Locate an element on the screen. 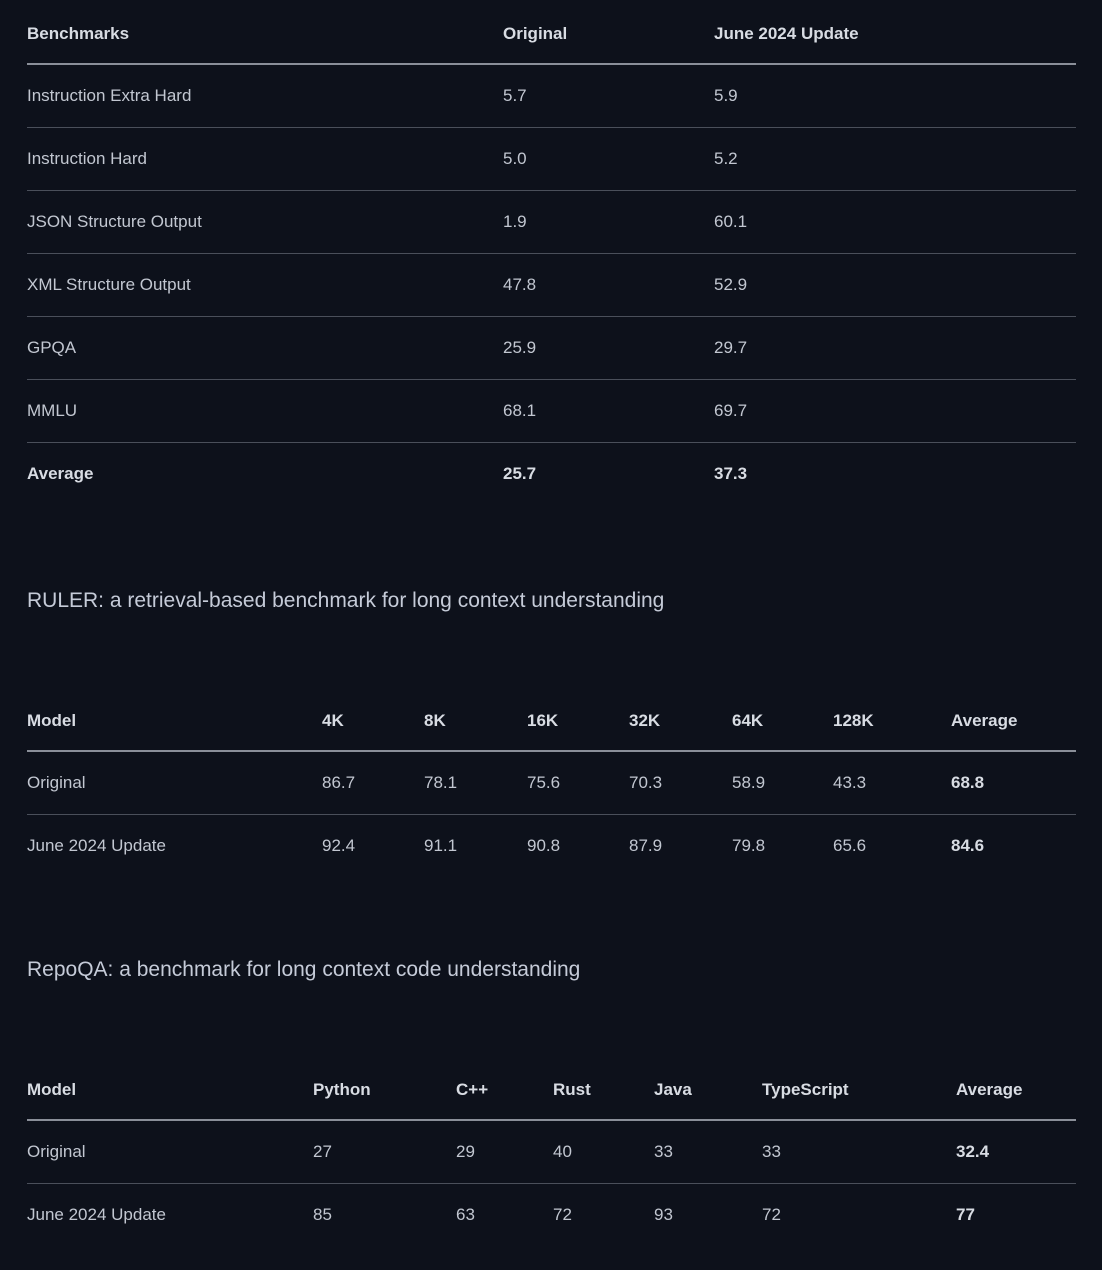  score-32k: 87.9 is located at coordinates (646, 845).